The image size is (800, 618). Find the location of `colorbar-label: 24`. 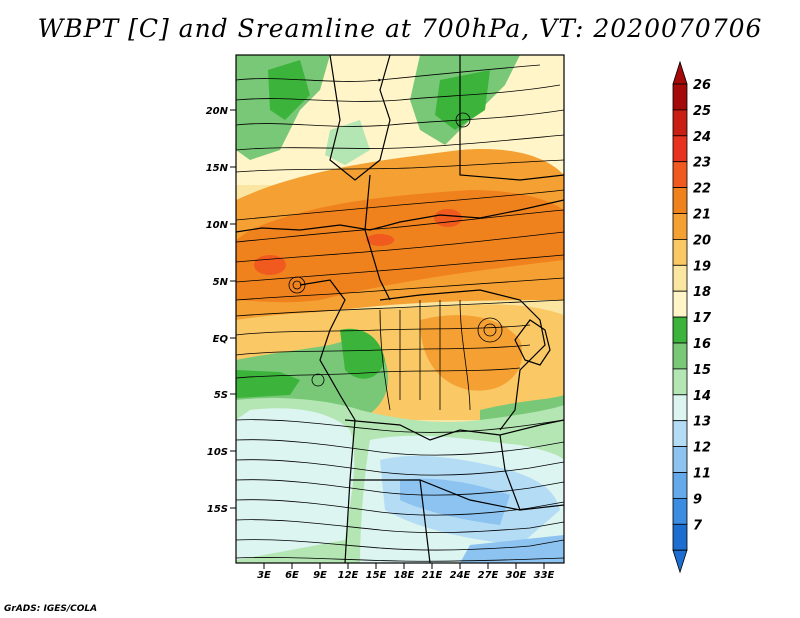

colorbar-label: 24 is located at coordinates (702, 137).